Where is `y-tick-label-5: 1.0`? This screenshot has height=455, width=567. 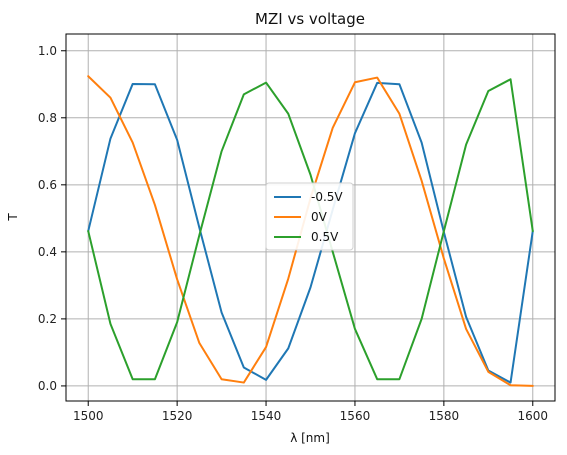
y-tick-label-5: 1.0 is located at coordinates (47, 51).